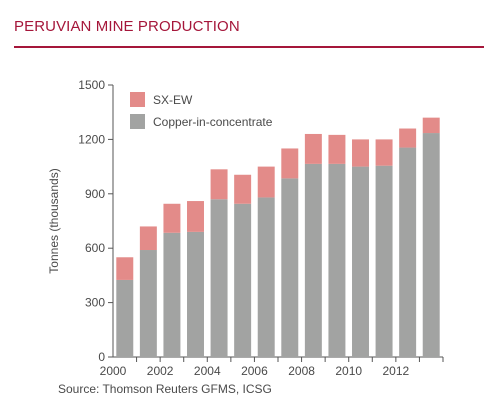 Image resolution: width=488 pixels, height=406 pixels. What do you see at coordinates (113, 371) in the screenshot?
I see `x-tick-label: 2000` at bounding box center [113, 371].